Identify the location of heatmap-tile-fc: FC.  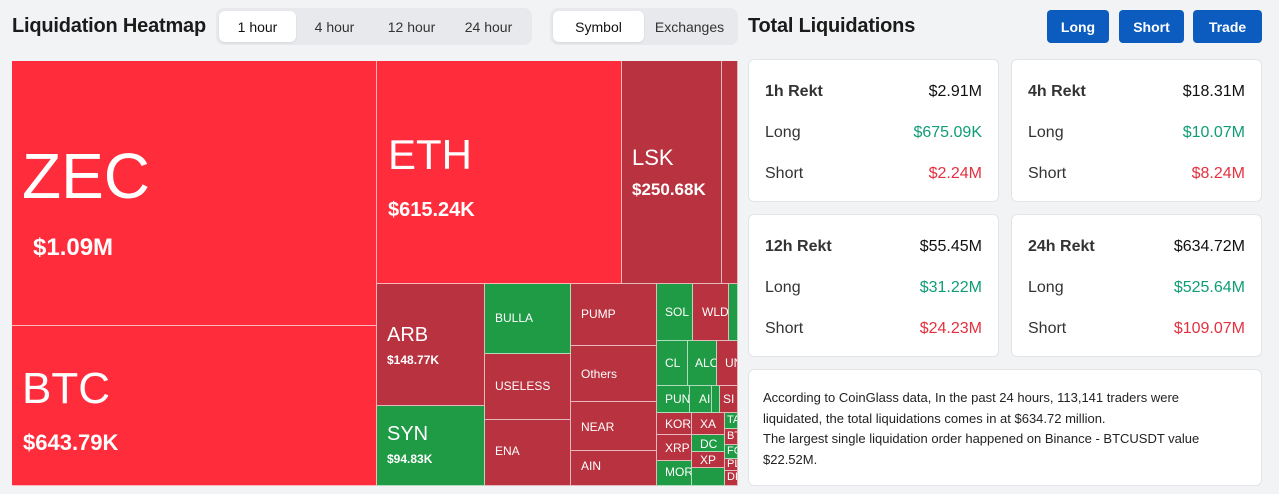
(731, 452).